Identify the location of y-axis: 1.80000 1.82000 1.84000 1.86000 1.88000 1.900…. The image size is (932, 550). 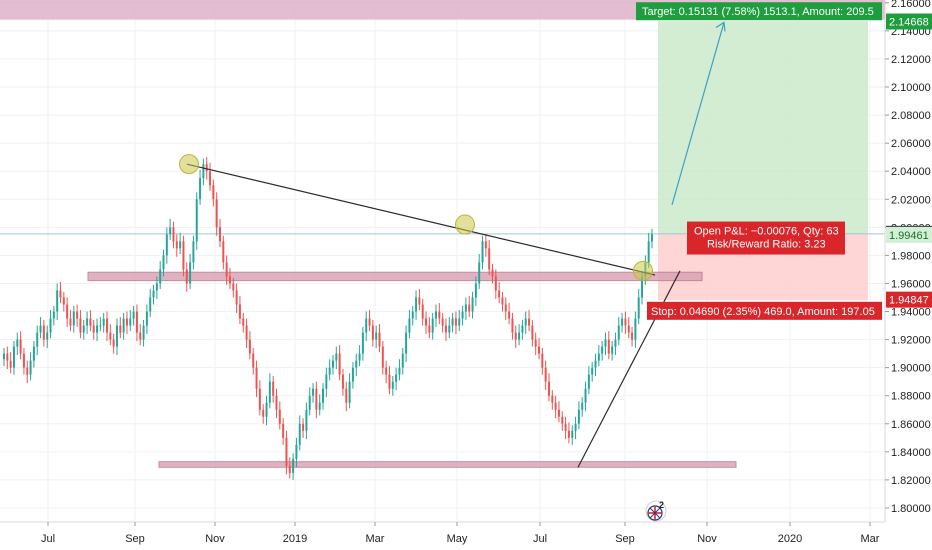
(908, 257).